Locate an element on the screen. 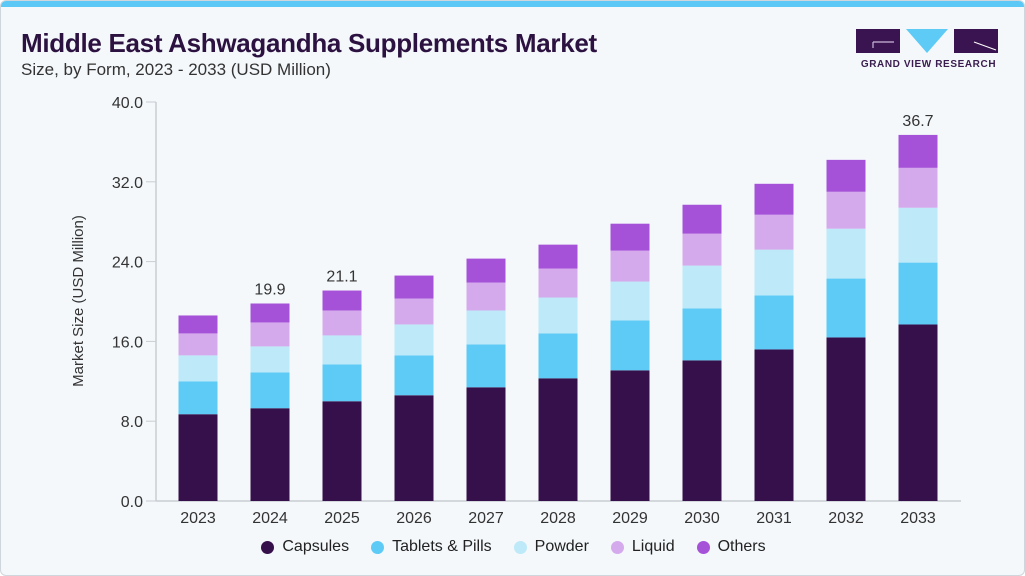 The image size is (1025, 576). legend-item: Others is located at coordinates (731, 547).